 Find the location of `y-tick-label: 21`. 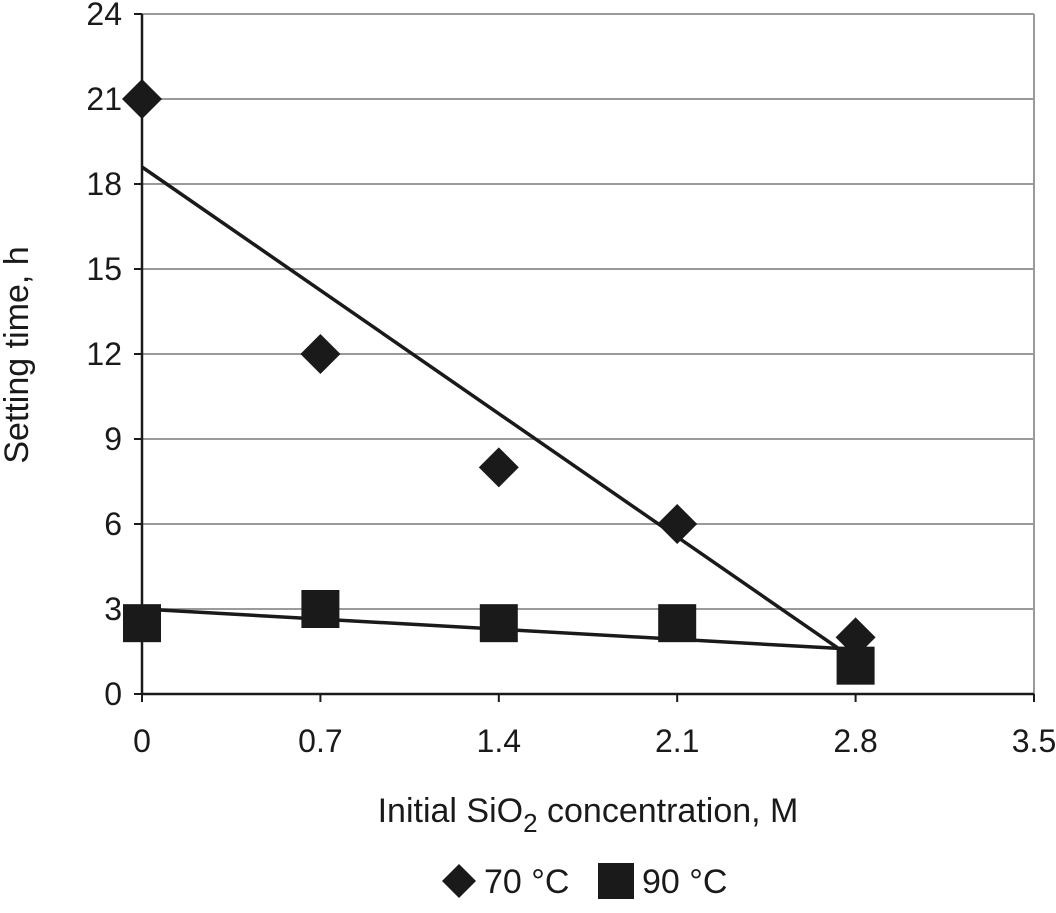

y-tick-label: 21 is located at coordinates (104, 99).